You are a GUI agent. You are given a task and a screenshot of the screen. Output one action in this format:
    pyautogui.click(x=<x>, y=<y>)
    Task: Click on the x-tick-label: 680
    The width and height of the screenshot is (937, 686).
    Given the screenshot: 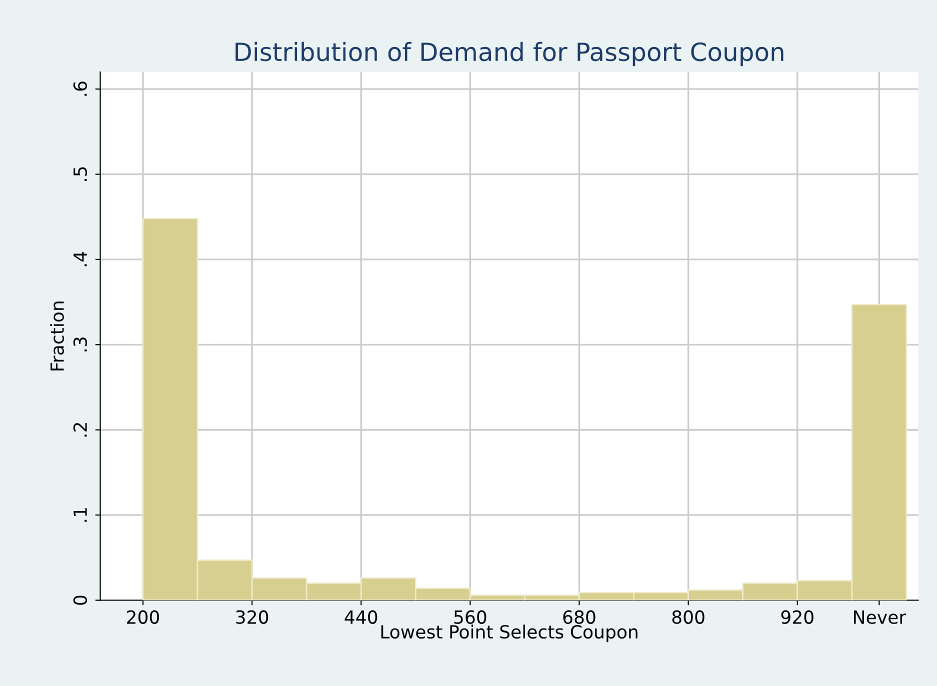 What is the action you would take?
    pyautogui.click(x=579, y=617)
    